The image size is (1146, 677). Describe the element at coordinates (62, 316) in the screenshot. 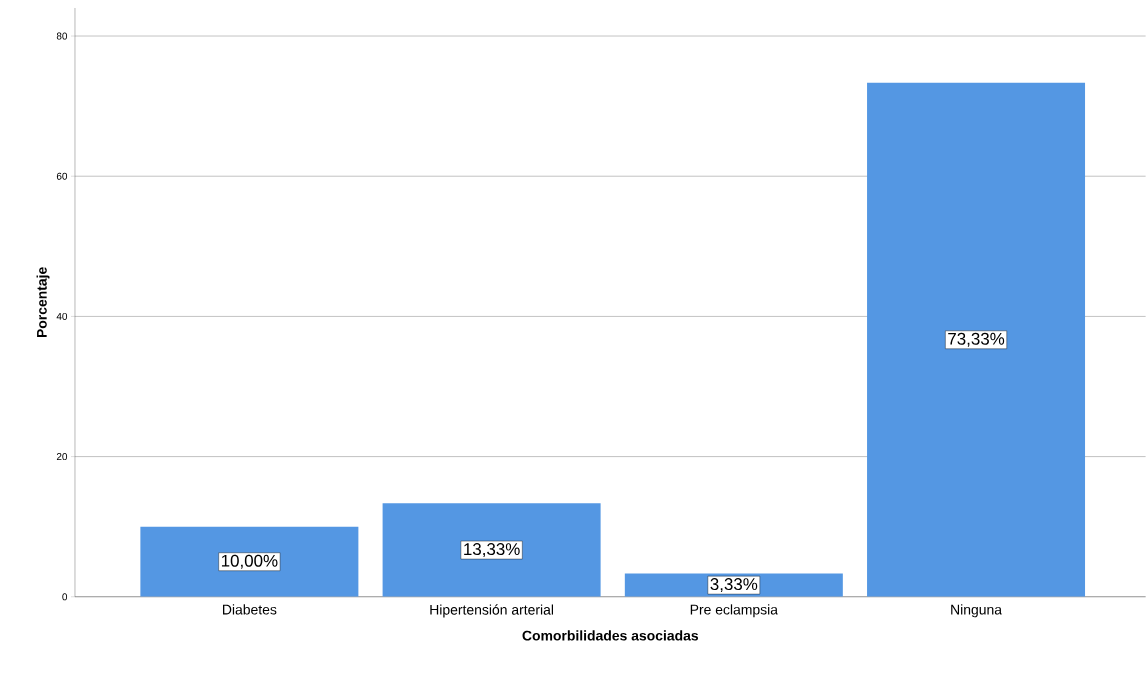

I see `y-tick-label: 40` at that location.